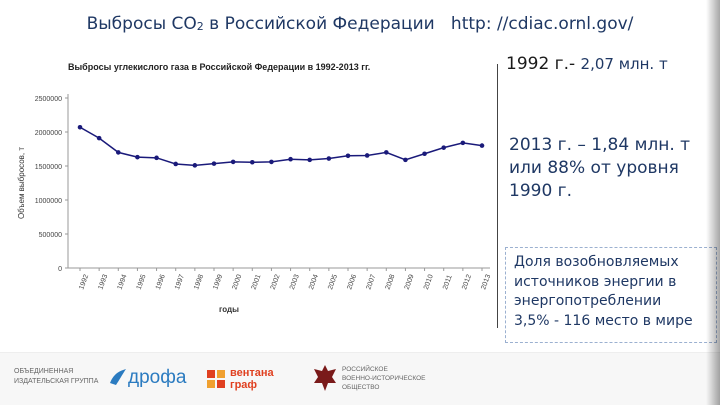  Describe the element at coordinates (44, 371) in the screenshot. I see `logo-publishing-group-line1: ОБЪЕДИНЕННАЯ` at that location.